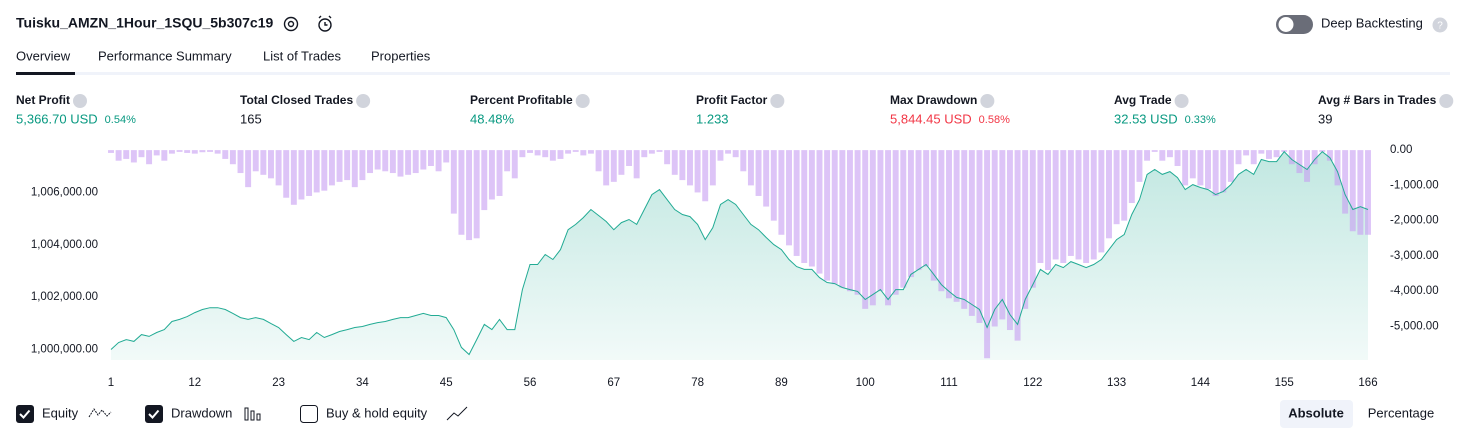 Image resolution: width=1466 pixels, height=443 pixels. What do you see at coordinates (1325, 118) in the screenshot?
I see `metric-value: 39` at bounding box center [1325, 118].